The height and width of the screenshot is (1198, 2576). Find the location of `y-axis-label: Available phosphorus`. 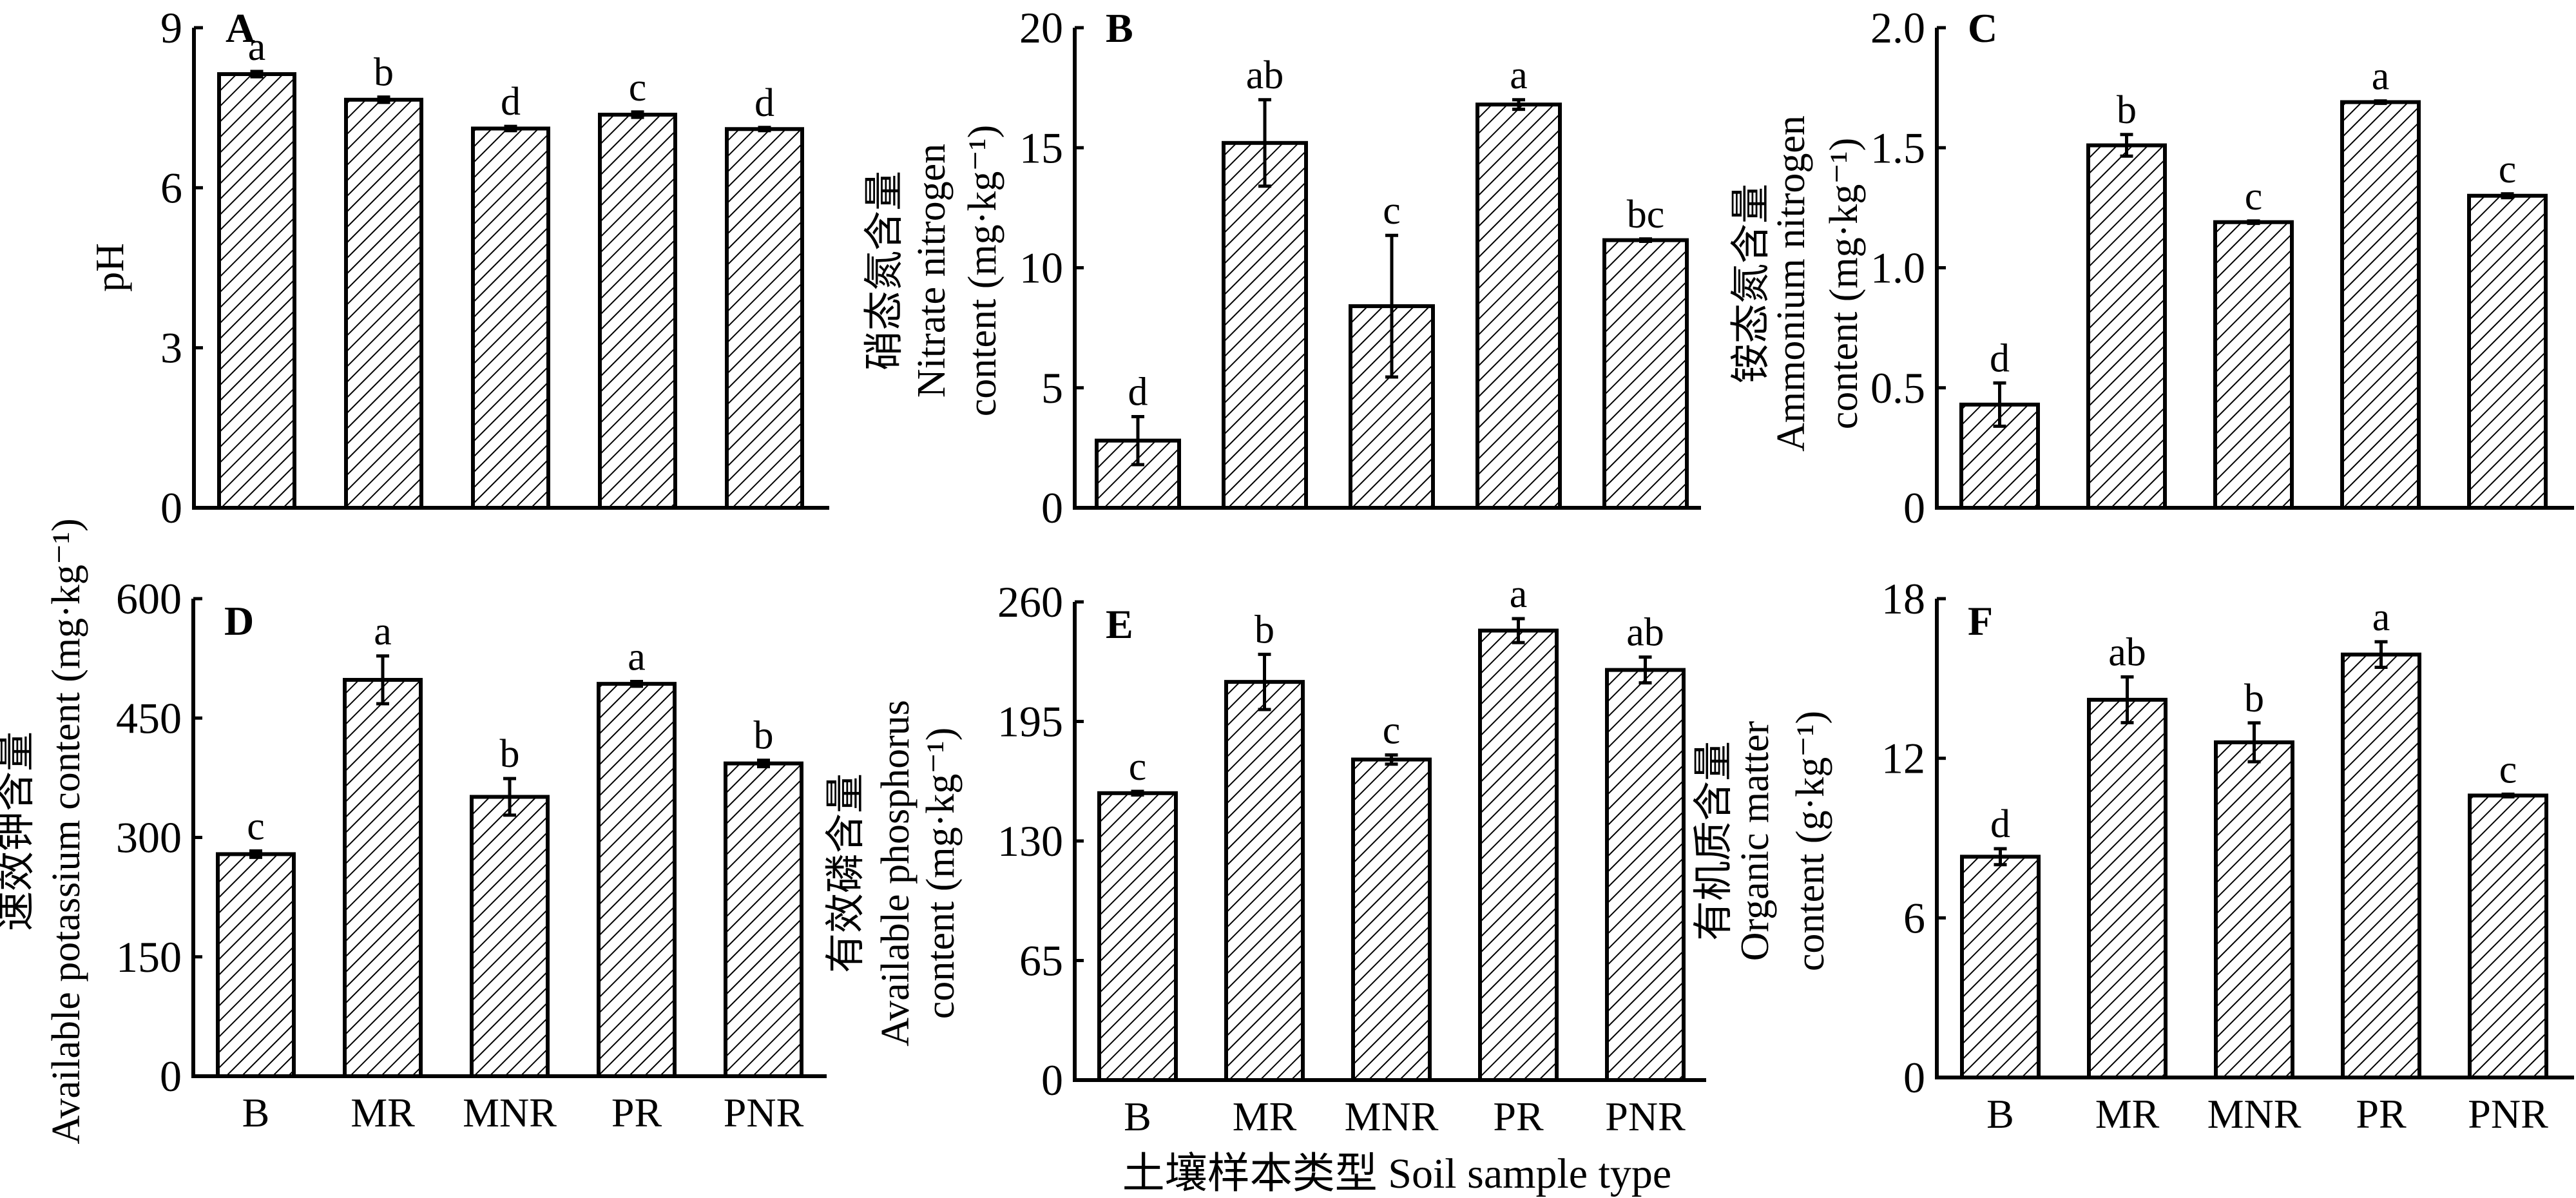

y-axis-label: Available phosphorus is located at coordinates (896, 874).